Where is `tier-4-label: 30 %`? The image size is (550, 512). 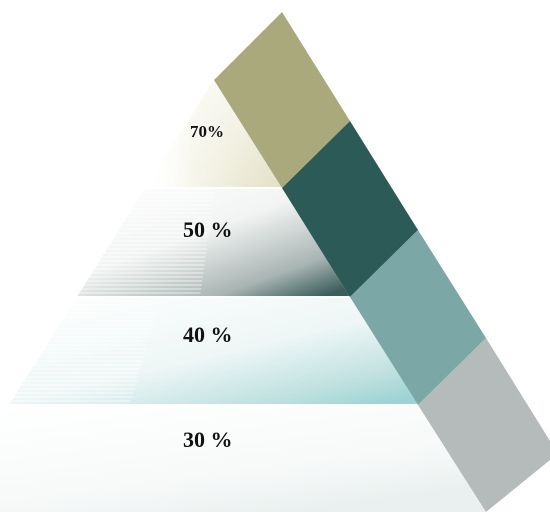
tier-4-label: 30 % is located at coordinates (208, 439).